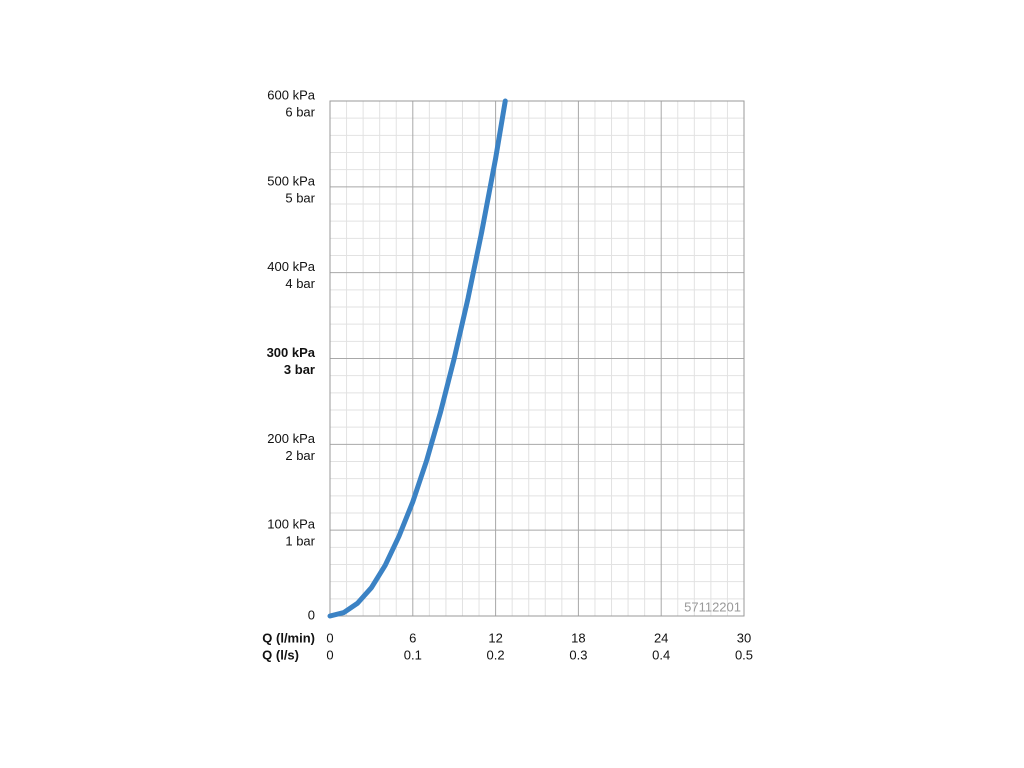  What do you see at coordinates (288, 637) in the screenshot?
I see `x-axis-label: Q (l/min)` at bounding box center [288, 637].